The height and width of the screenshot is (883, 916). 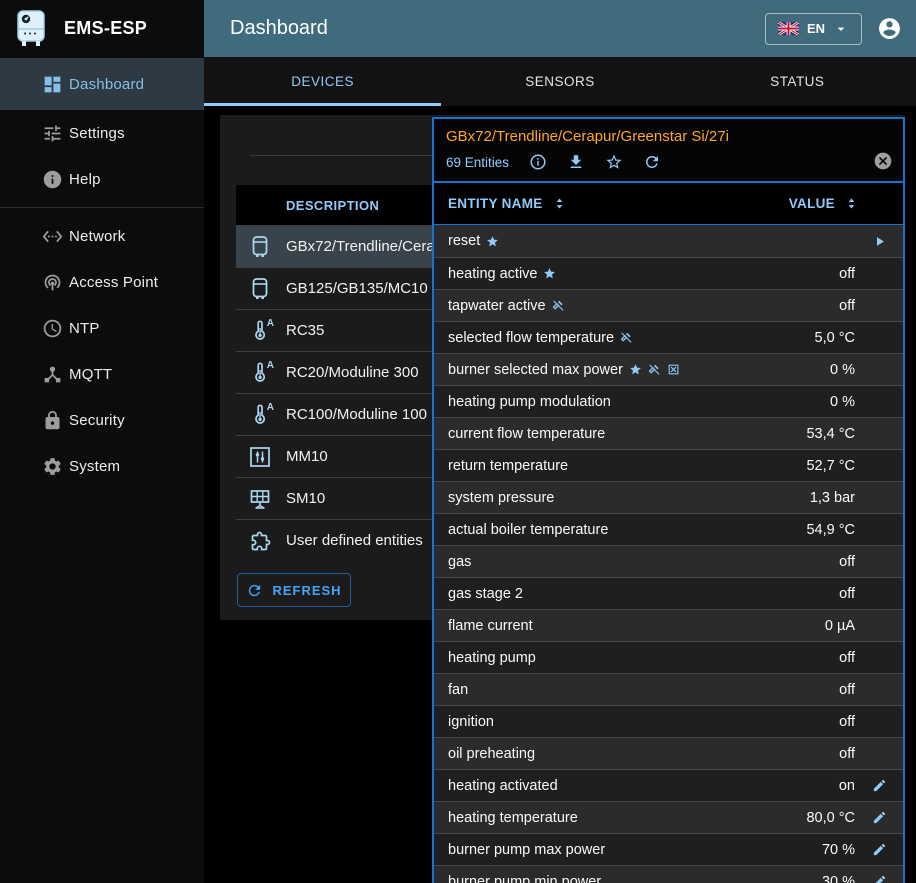 I want to click on entity-value: 52,7 °C, so click(x=830, y=465).